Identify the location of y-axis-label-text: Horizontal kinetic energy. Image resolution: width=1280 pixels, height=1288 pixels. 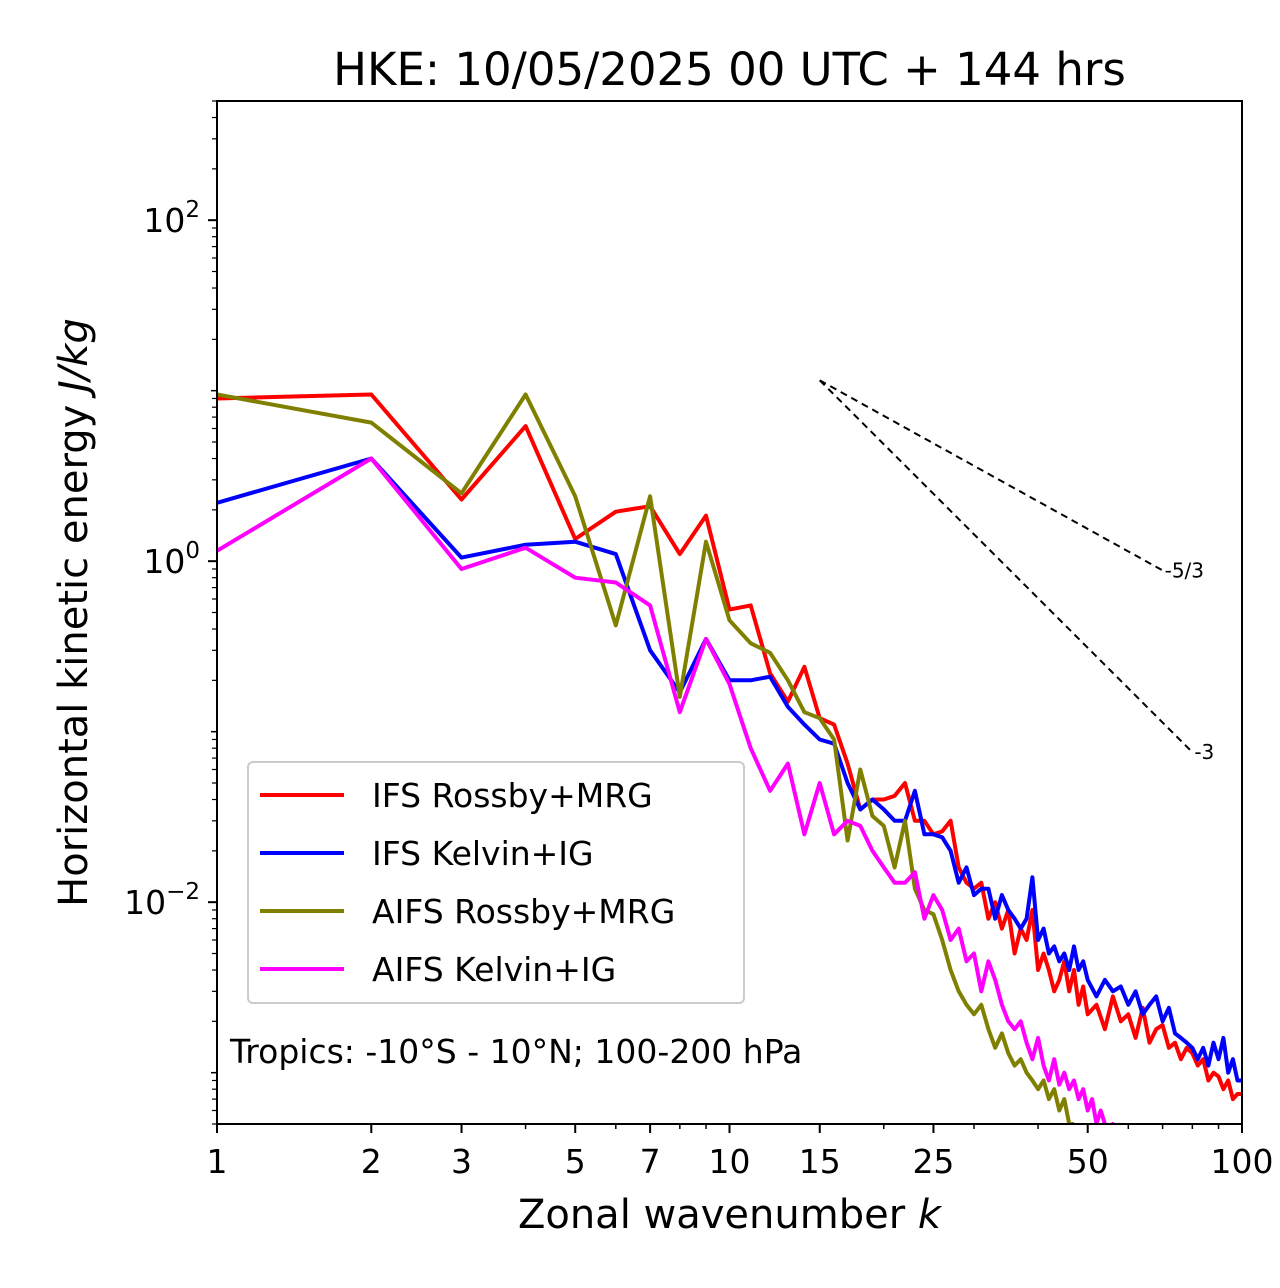
(74, 656).